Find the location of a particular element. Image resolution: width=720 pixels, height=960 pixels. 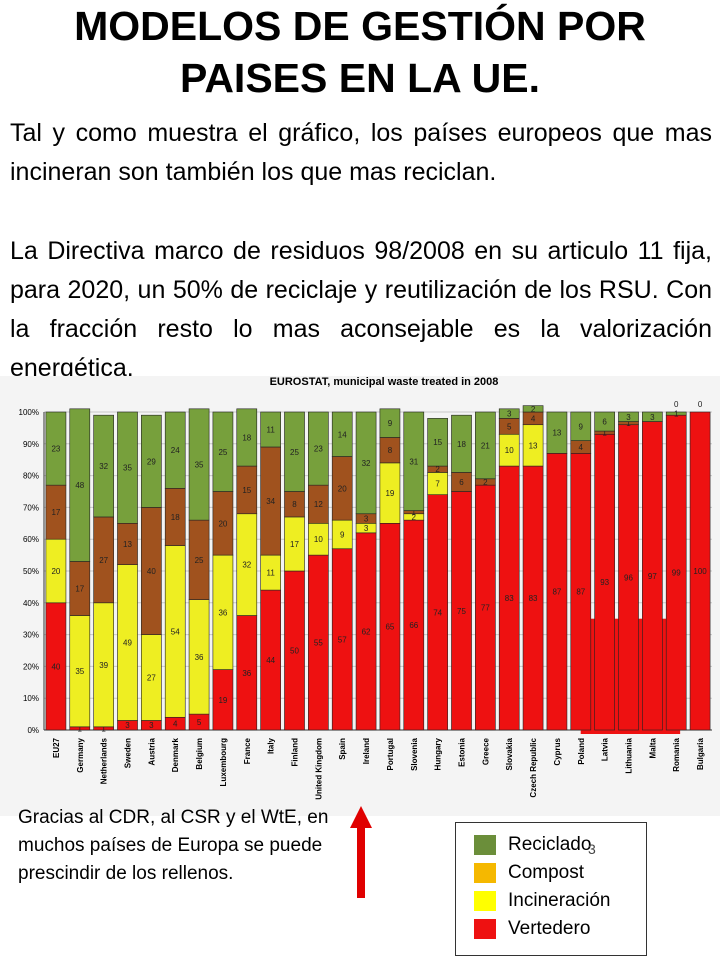

data-label: 50 is located at coordinates (294, 651).